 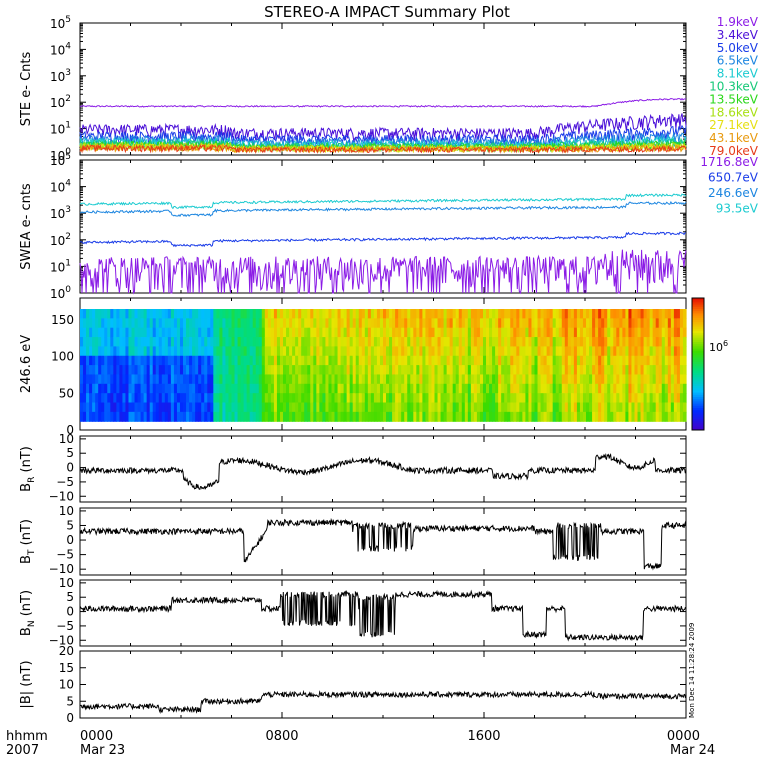 What do you see at coordinates (734, 125) in the screenshot?
I see `ste-legend-27.1keV: 27.1keV` at bounding box center [734, 125].